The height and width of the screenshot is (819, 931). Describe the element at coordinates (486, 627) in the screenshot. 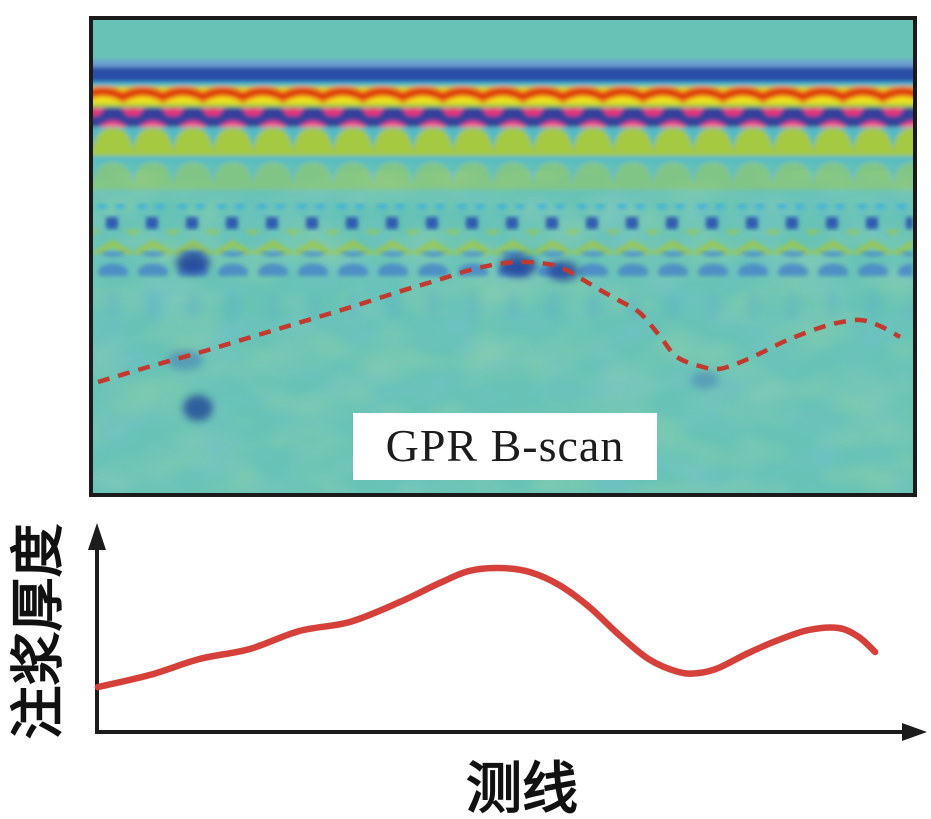

I see `thickness-curve` at that location.